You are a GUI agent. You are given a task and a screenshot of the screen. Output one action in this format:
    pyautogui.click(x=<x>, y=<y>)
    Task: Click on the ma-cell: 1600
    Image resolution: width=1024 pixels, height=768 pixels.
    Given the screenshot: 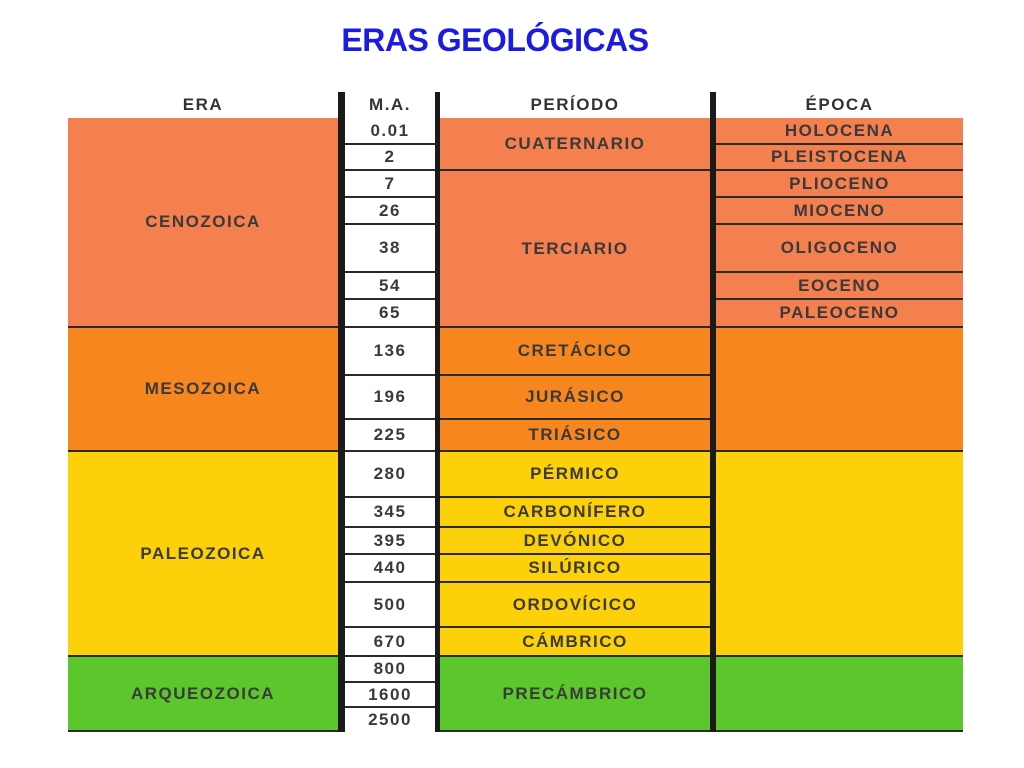 What is the action you would take?
    pyautogui.click(x=390, y=695)
    